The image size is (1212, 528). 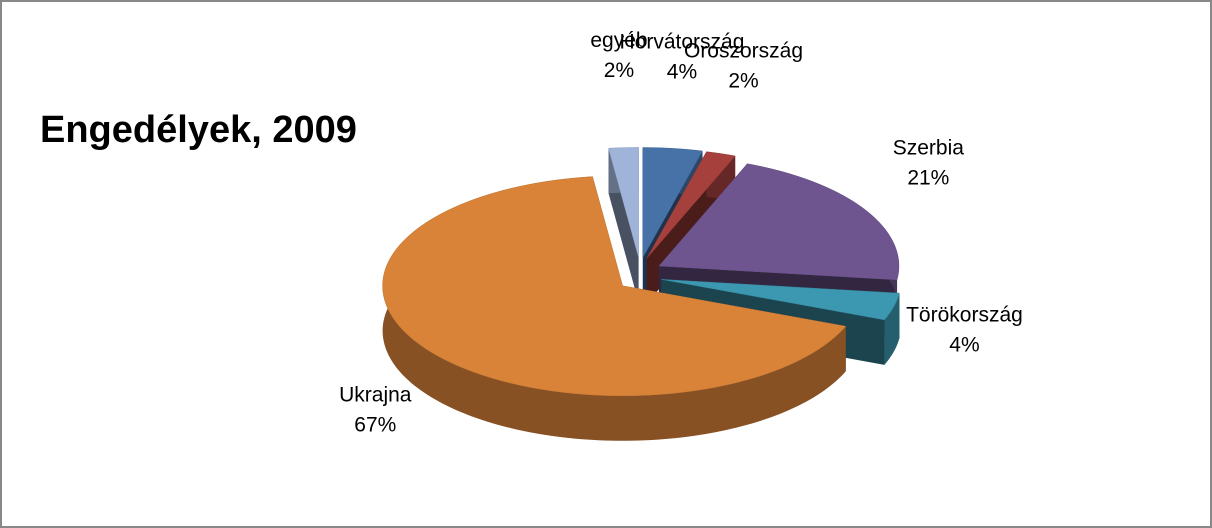 I want to click on value-label: 21%, so click(x=928, y=178).